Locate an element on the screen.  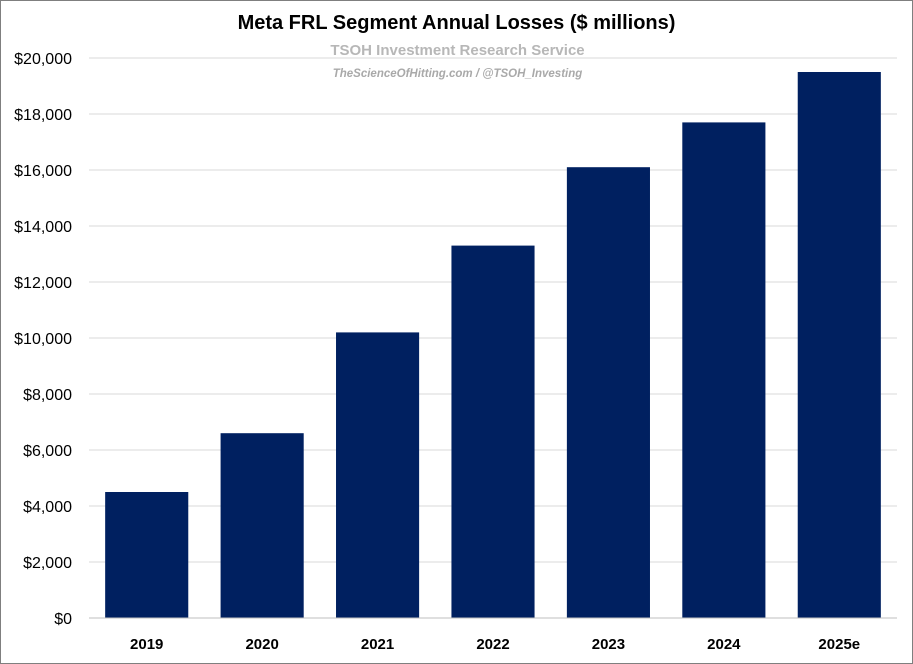
y-tick-label: $6,000 is located at coordinates (47, 451).